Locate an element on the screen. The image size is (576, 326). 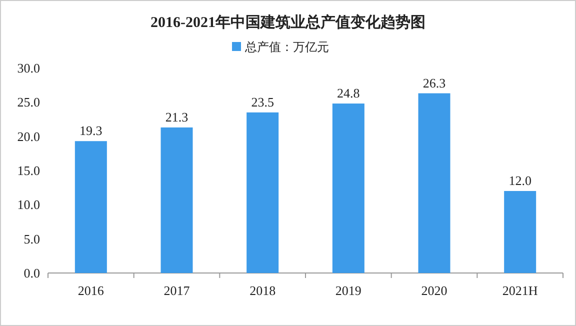
y-tick-label: 30.0 is located at coordinates (28, 68).